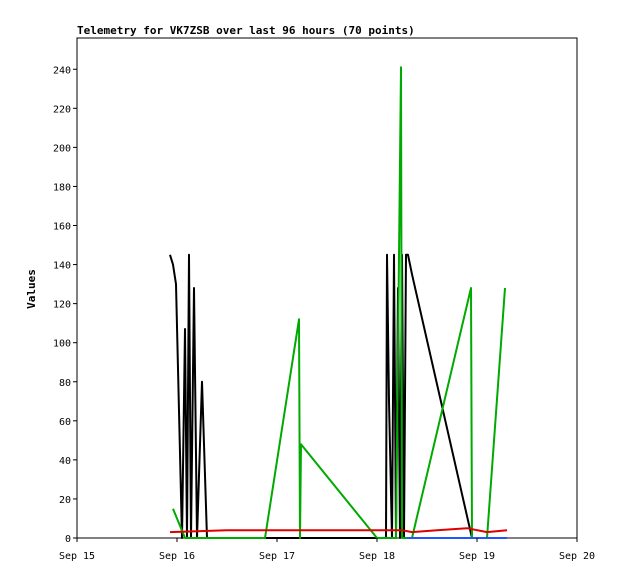  I want to click on y-tick-label: 140, so click(62, 266).